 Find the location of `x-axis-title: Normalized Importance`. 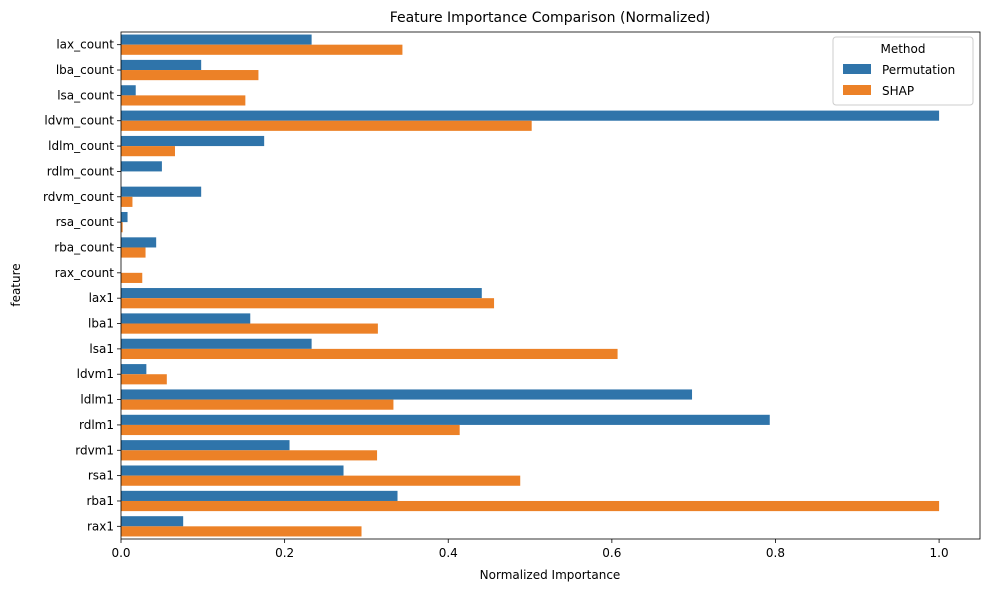

x-axis-title: Normalized Importance is located at coordinates (550, 575).